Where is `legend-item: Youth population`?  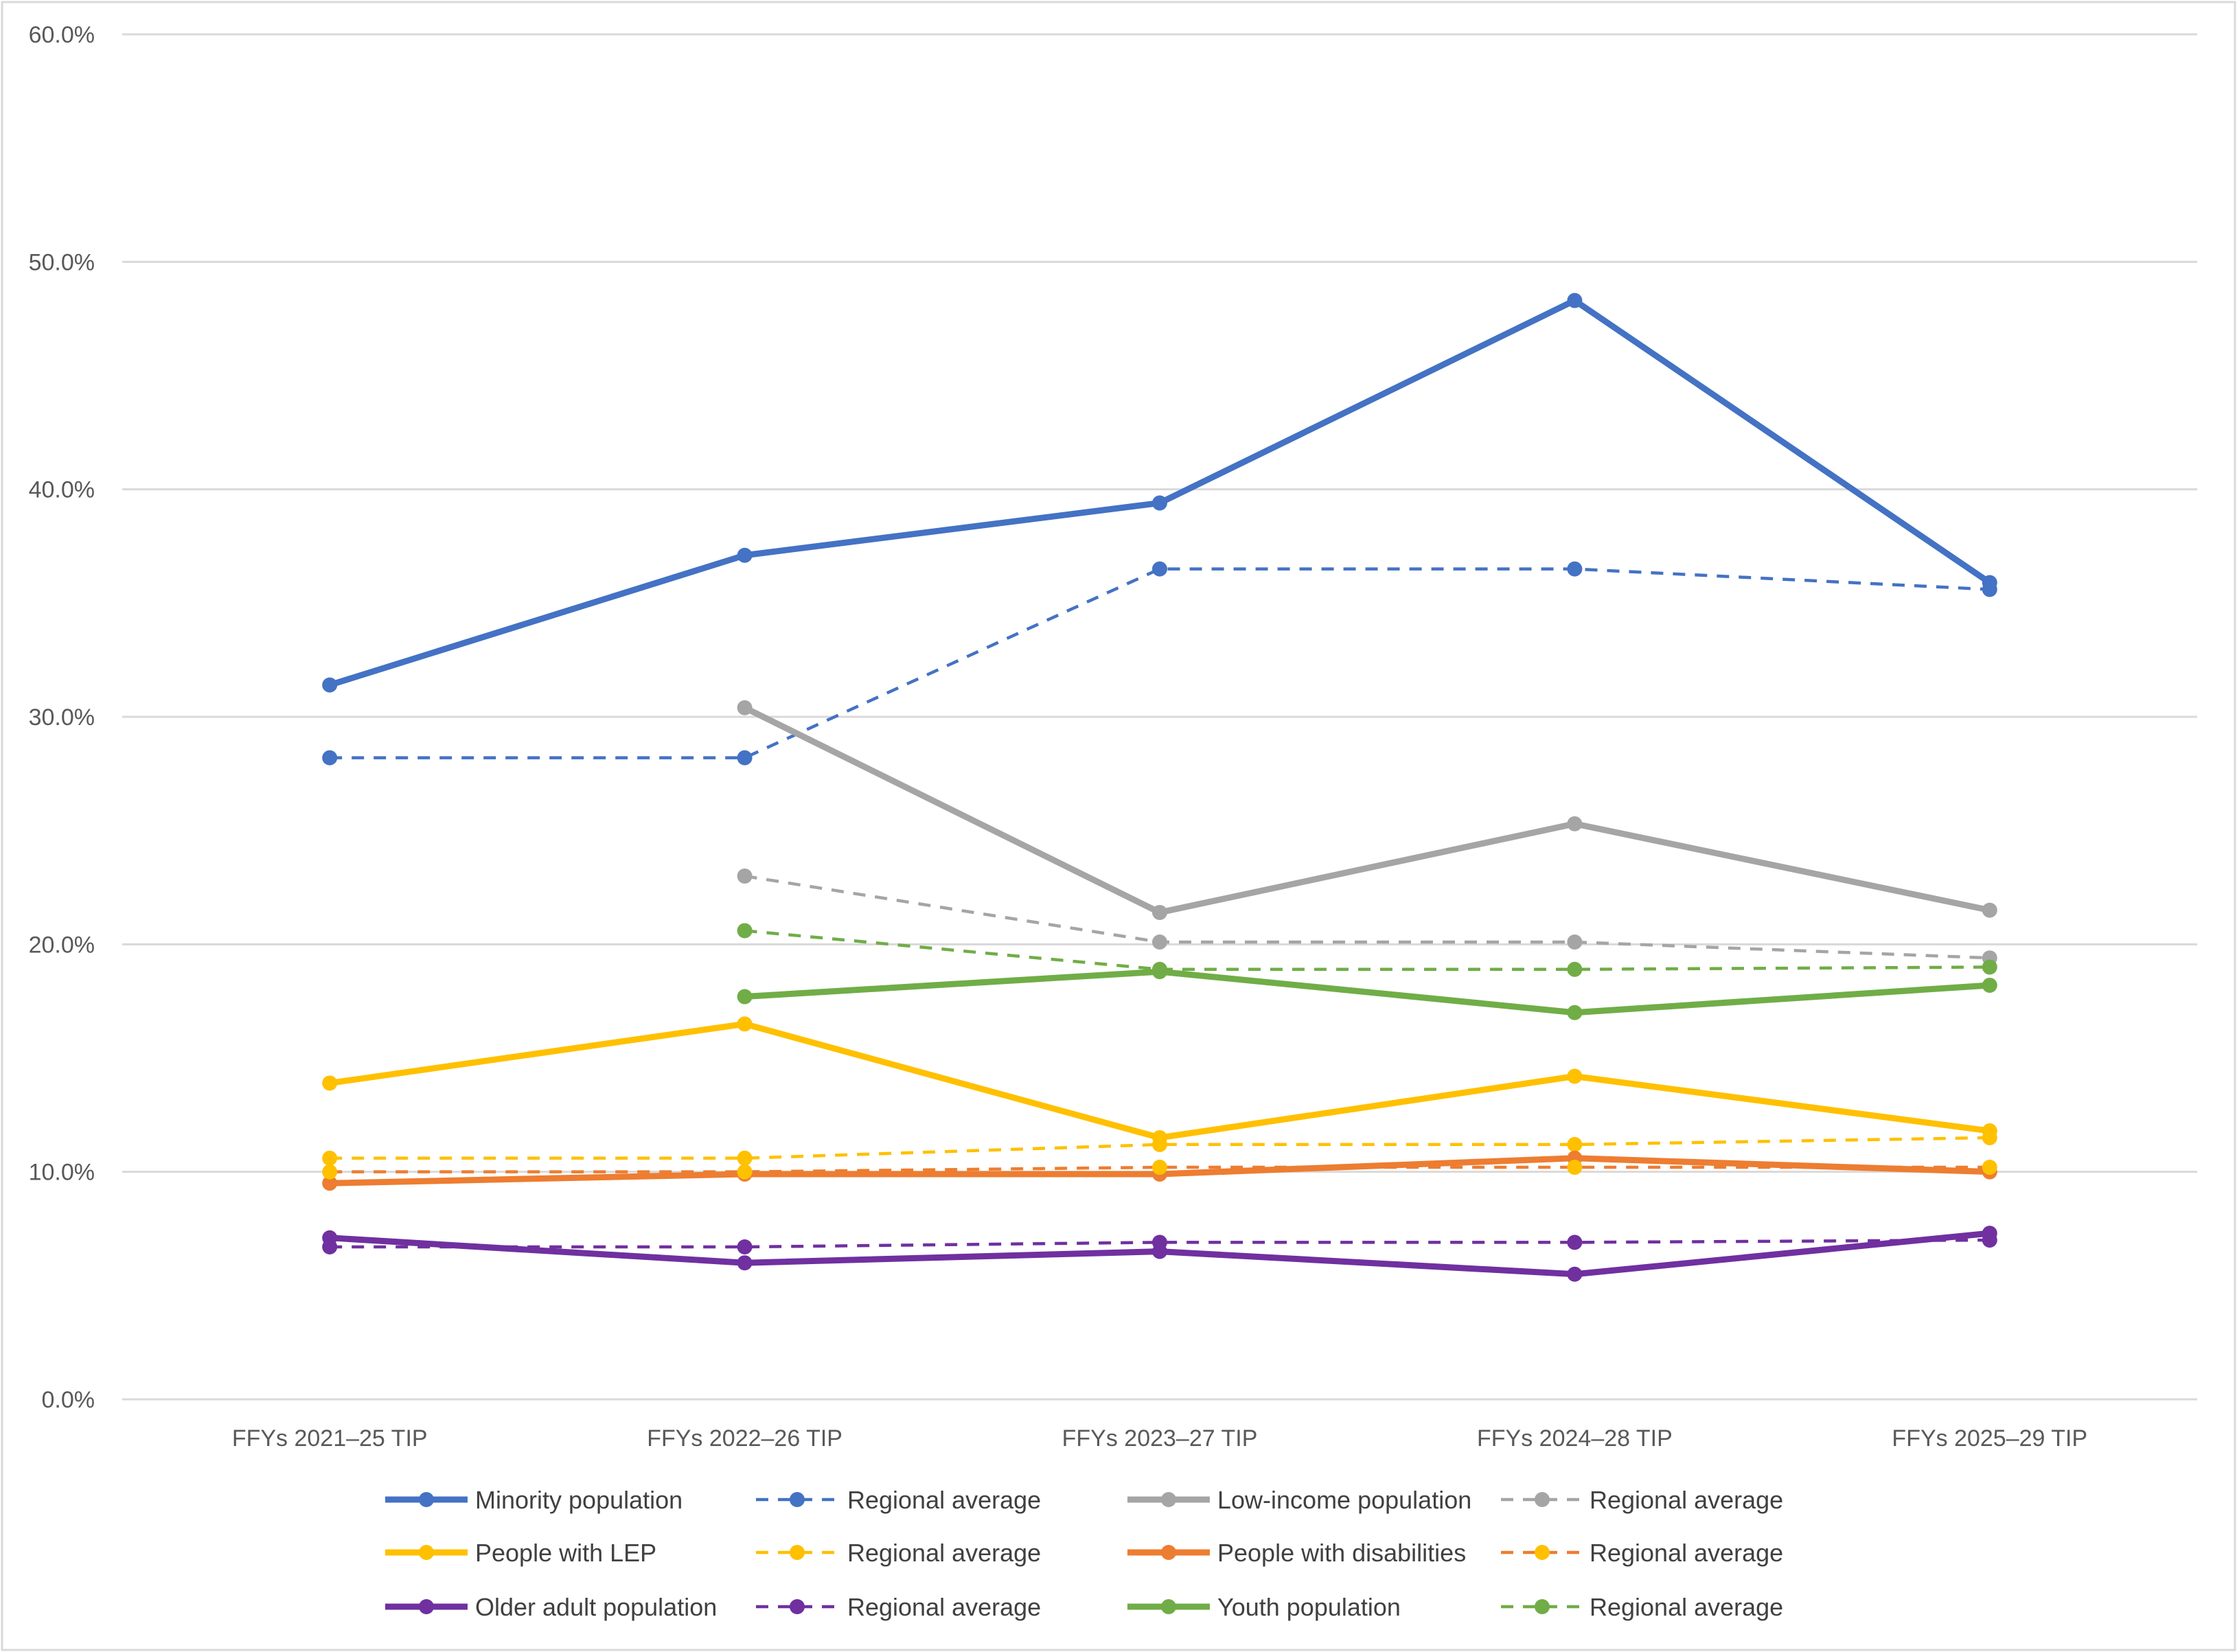 legend-item: Youth population is located at coordinates (1264, 1607).